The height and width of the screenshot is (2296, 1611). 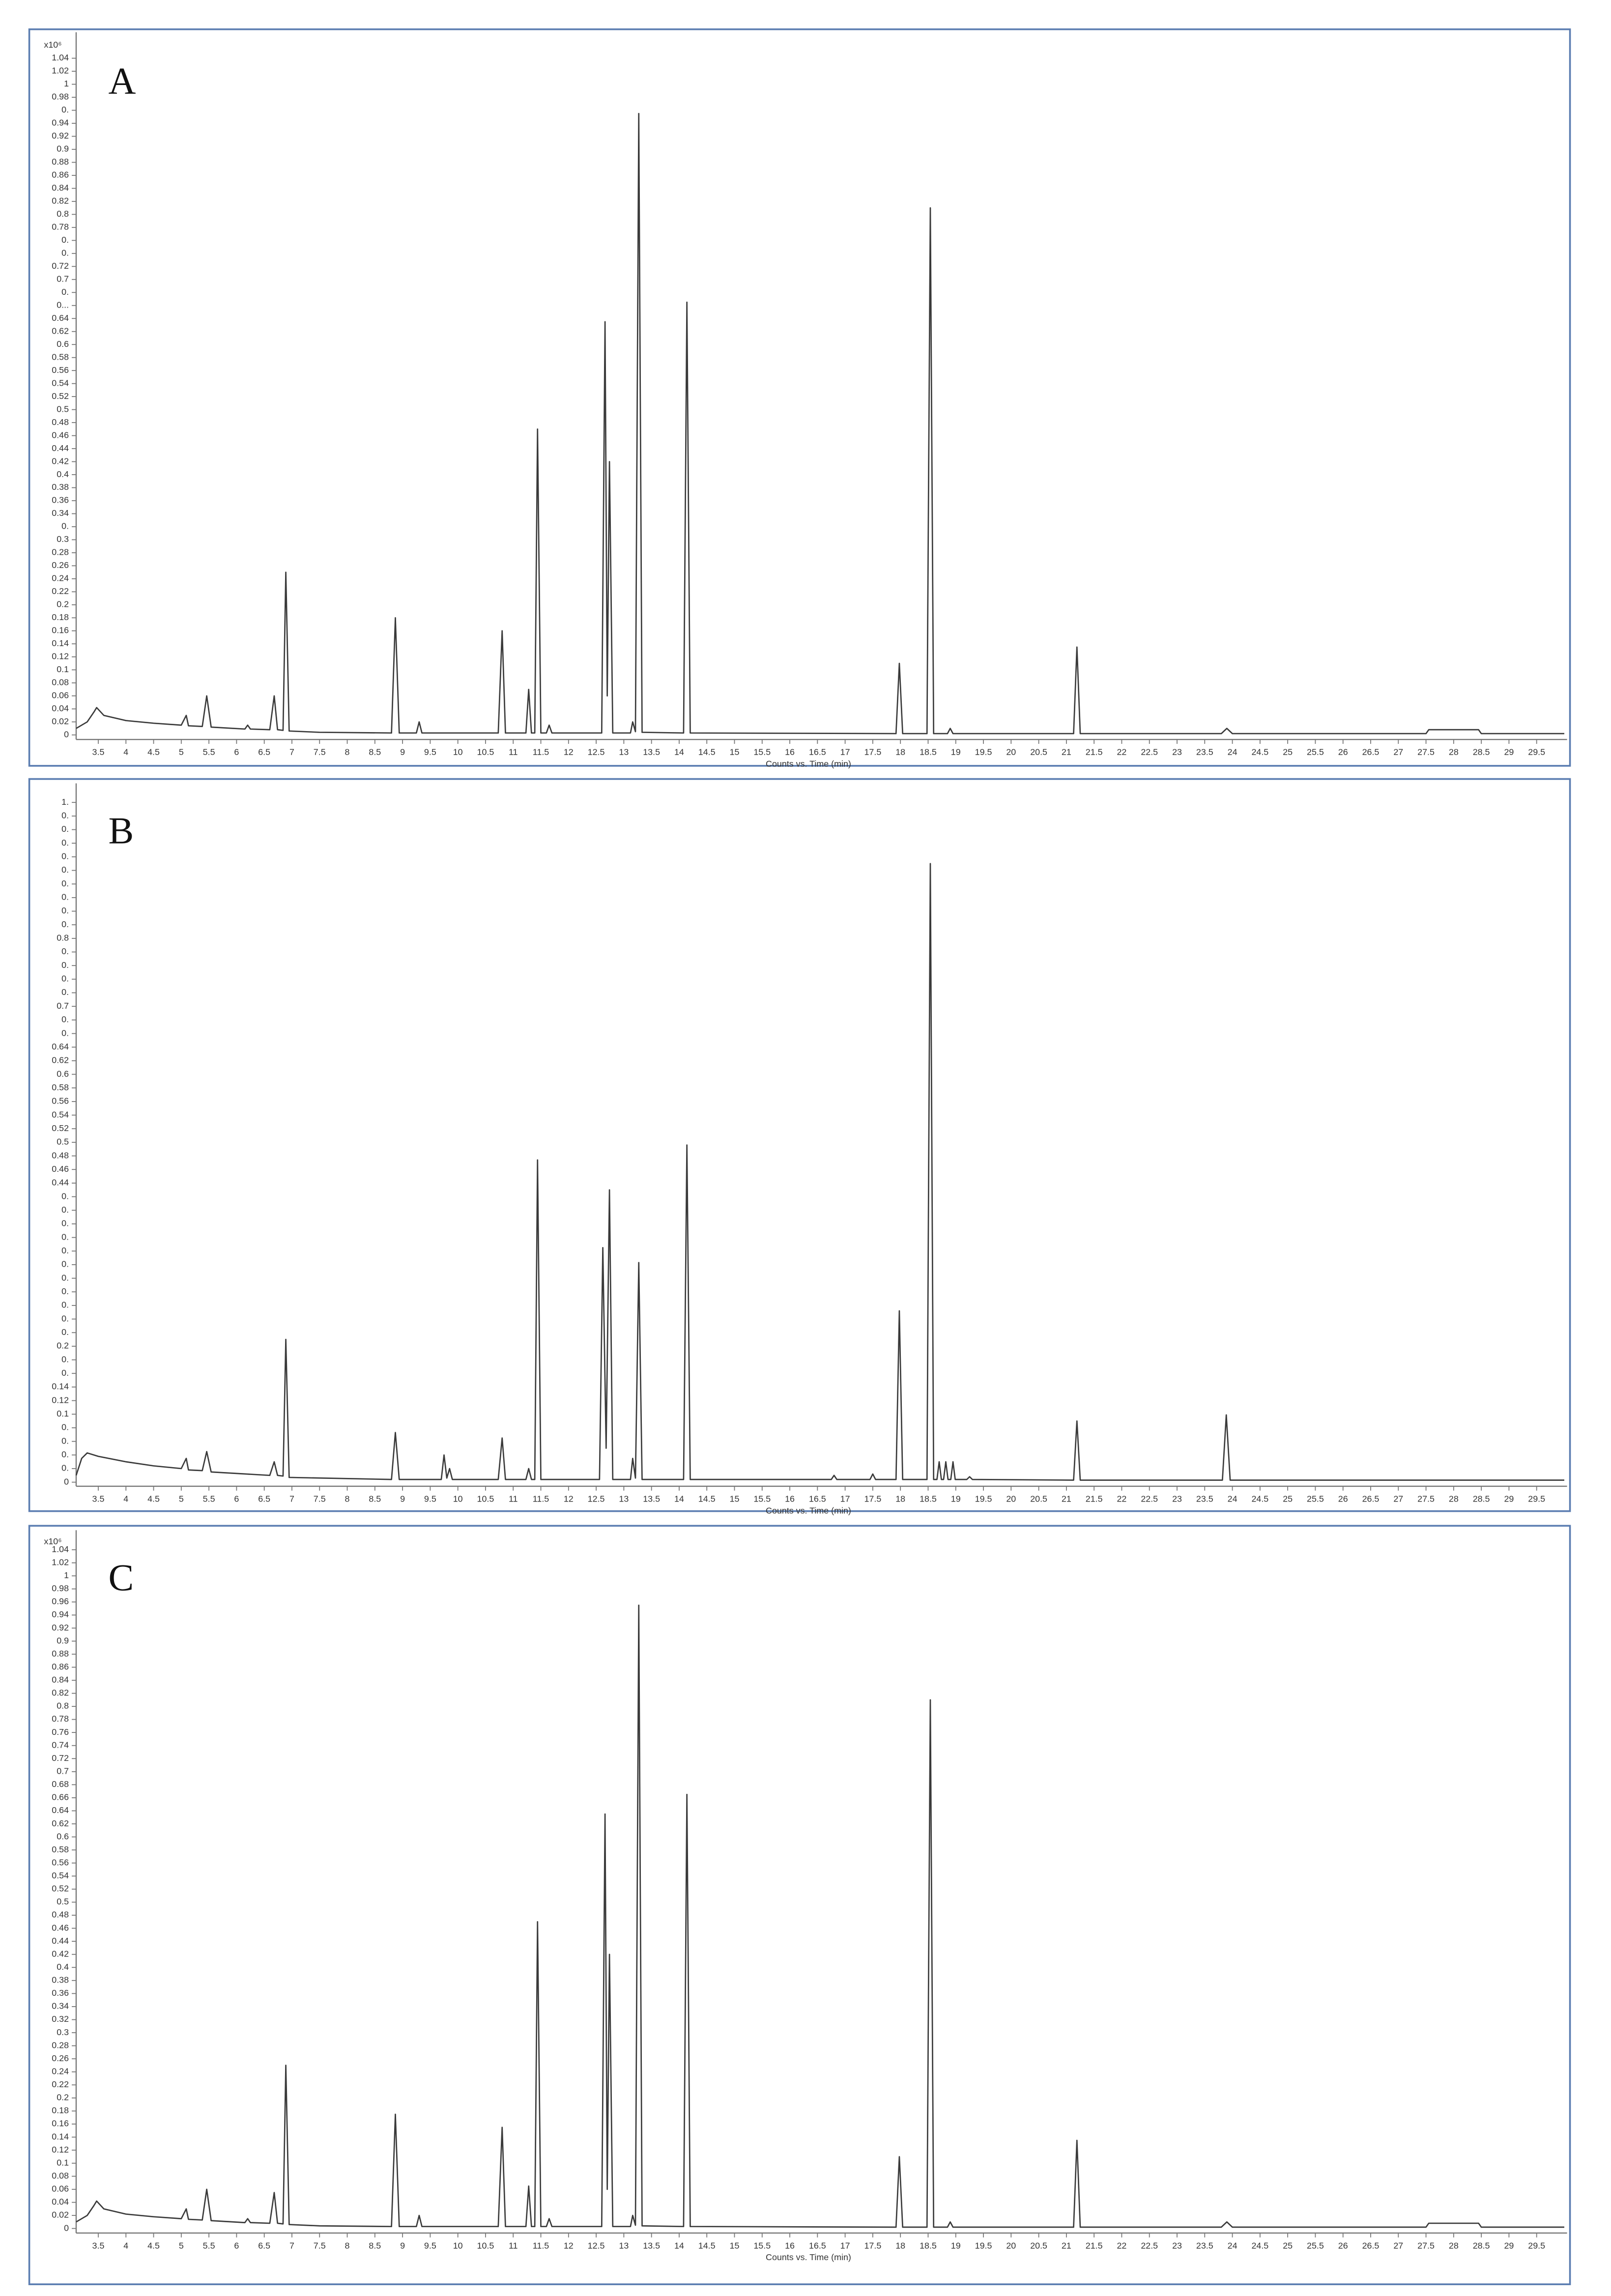 What do you see at coordinates (1536, 1498) in the screenshot?
I see `x-tick-label: 29.5` at bounding box center [1536, 1498].